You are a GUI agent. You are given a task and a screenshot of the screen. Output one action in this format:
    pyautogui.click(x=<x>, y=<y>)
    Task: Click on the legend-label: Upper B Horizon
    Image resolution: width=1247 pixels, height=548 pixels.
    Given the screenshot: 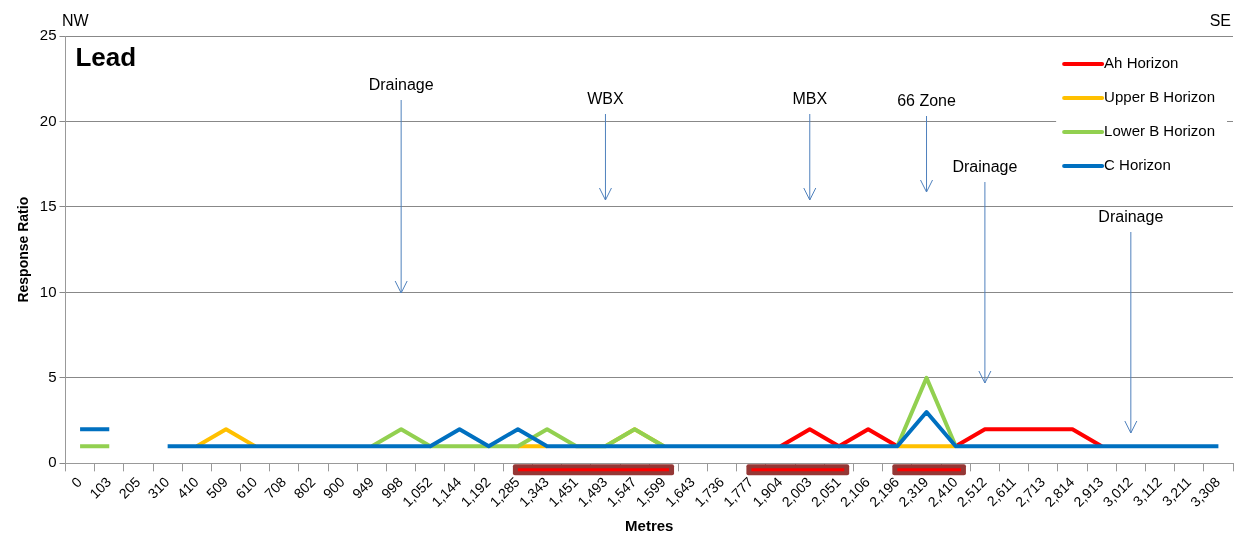 What is the action you would take?
    pyautogui.click(x=1160, y=97)
    